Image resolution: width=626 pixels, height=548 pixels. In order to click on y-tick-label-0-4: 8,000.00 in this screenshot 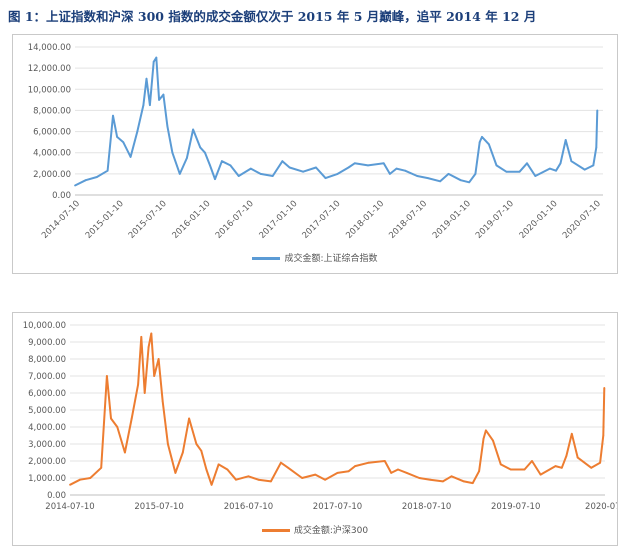, I will do `click(52, 111)`.